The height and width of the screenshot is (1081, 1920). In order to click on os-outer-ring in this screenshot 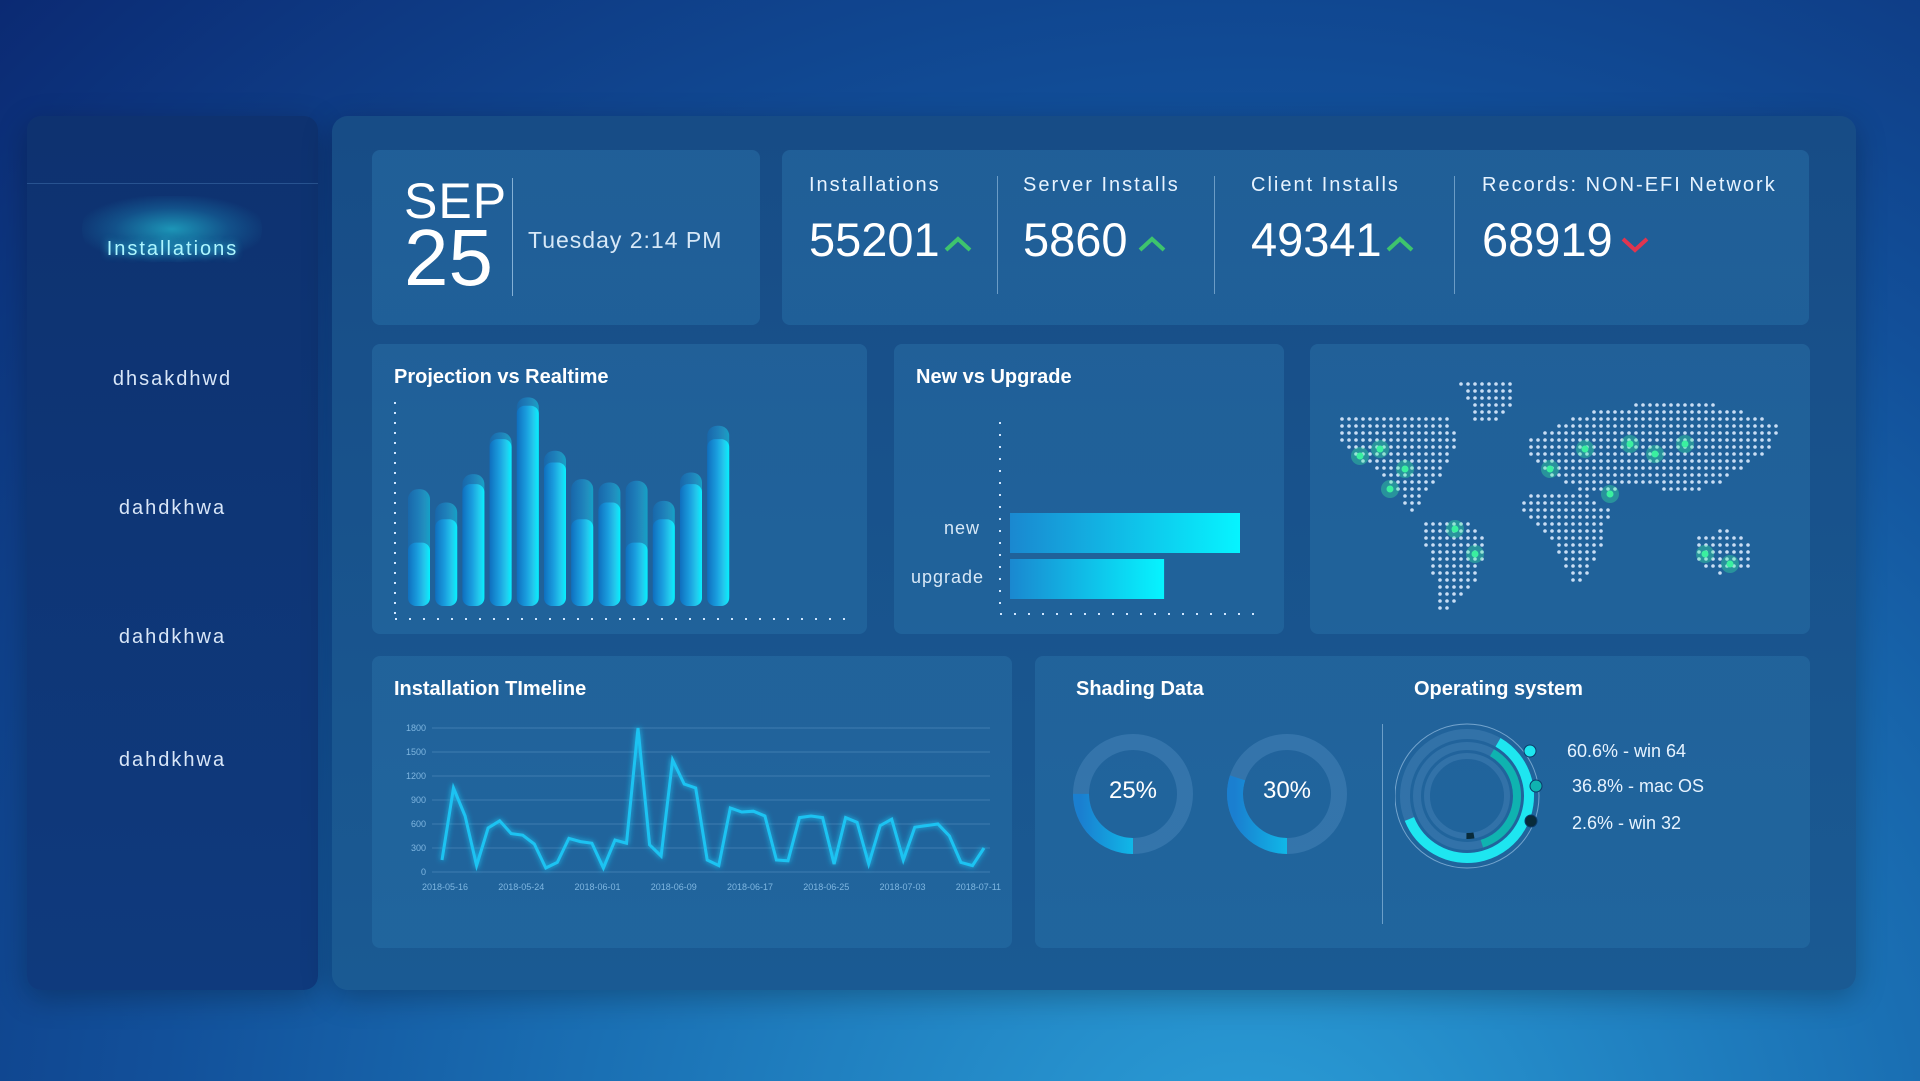, I will do `click(1467, 796)`.